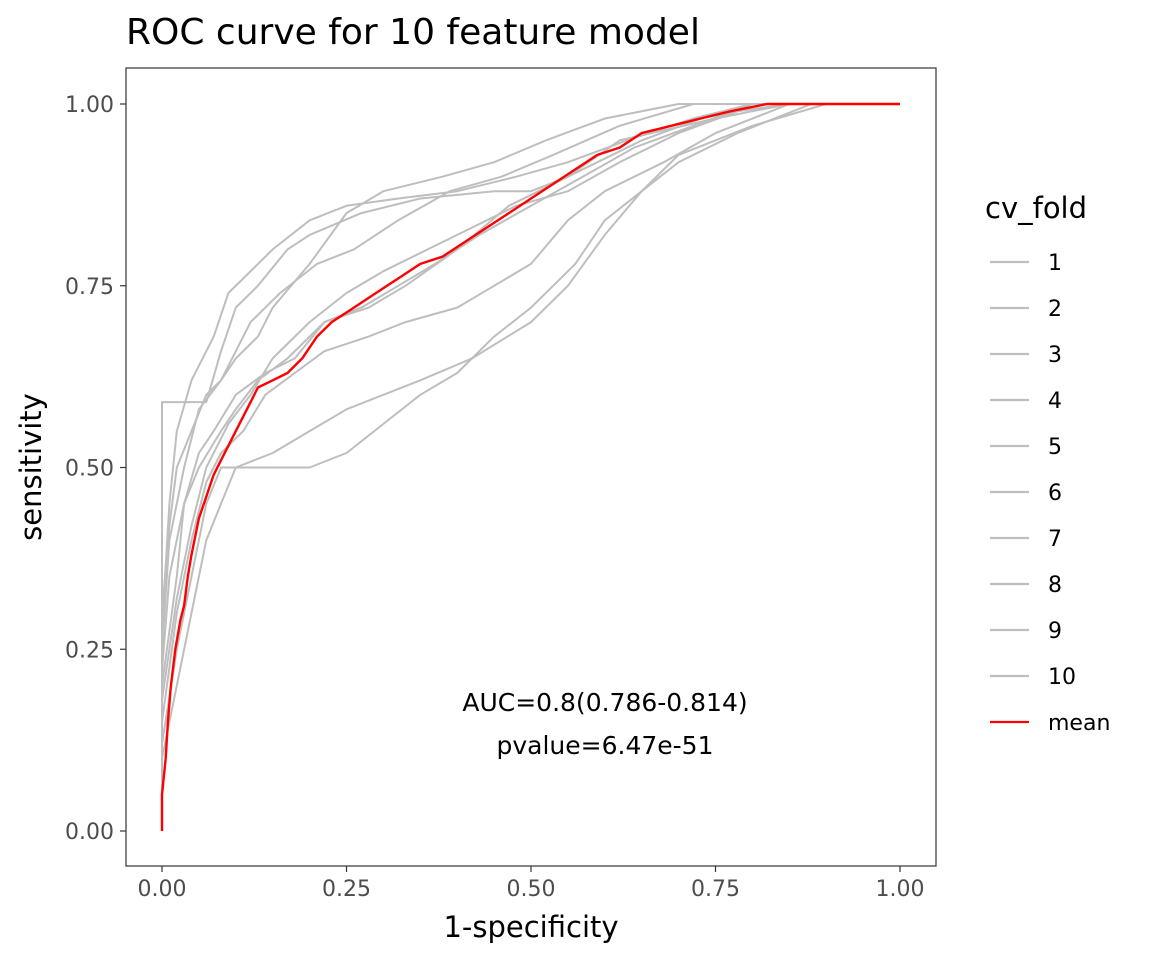  Describe the element at coordinates (1055, 493) in the screenshot. I see `legend-label-6: 6` at that location.